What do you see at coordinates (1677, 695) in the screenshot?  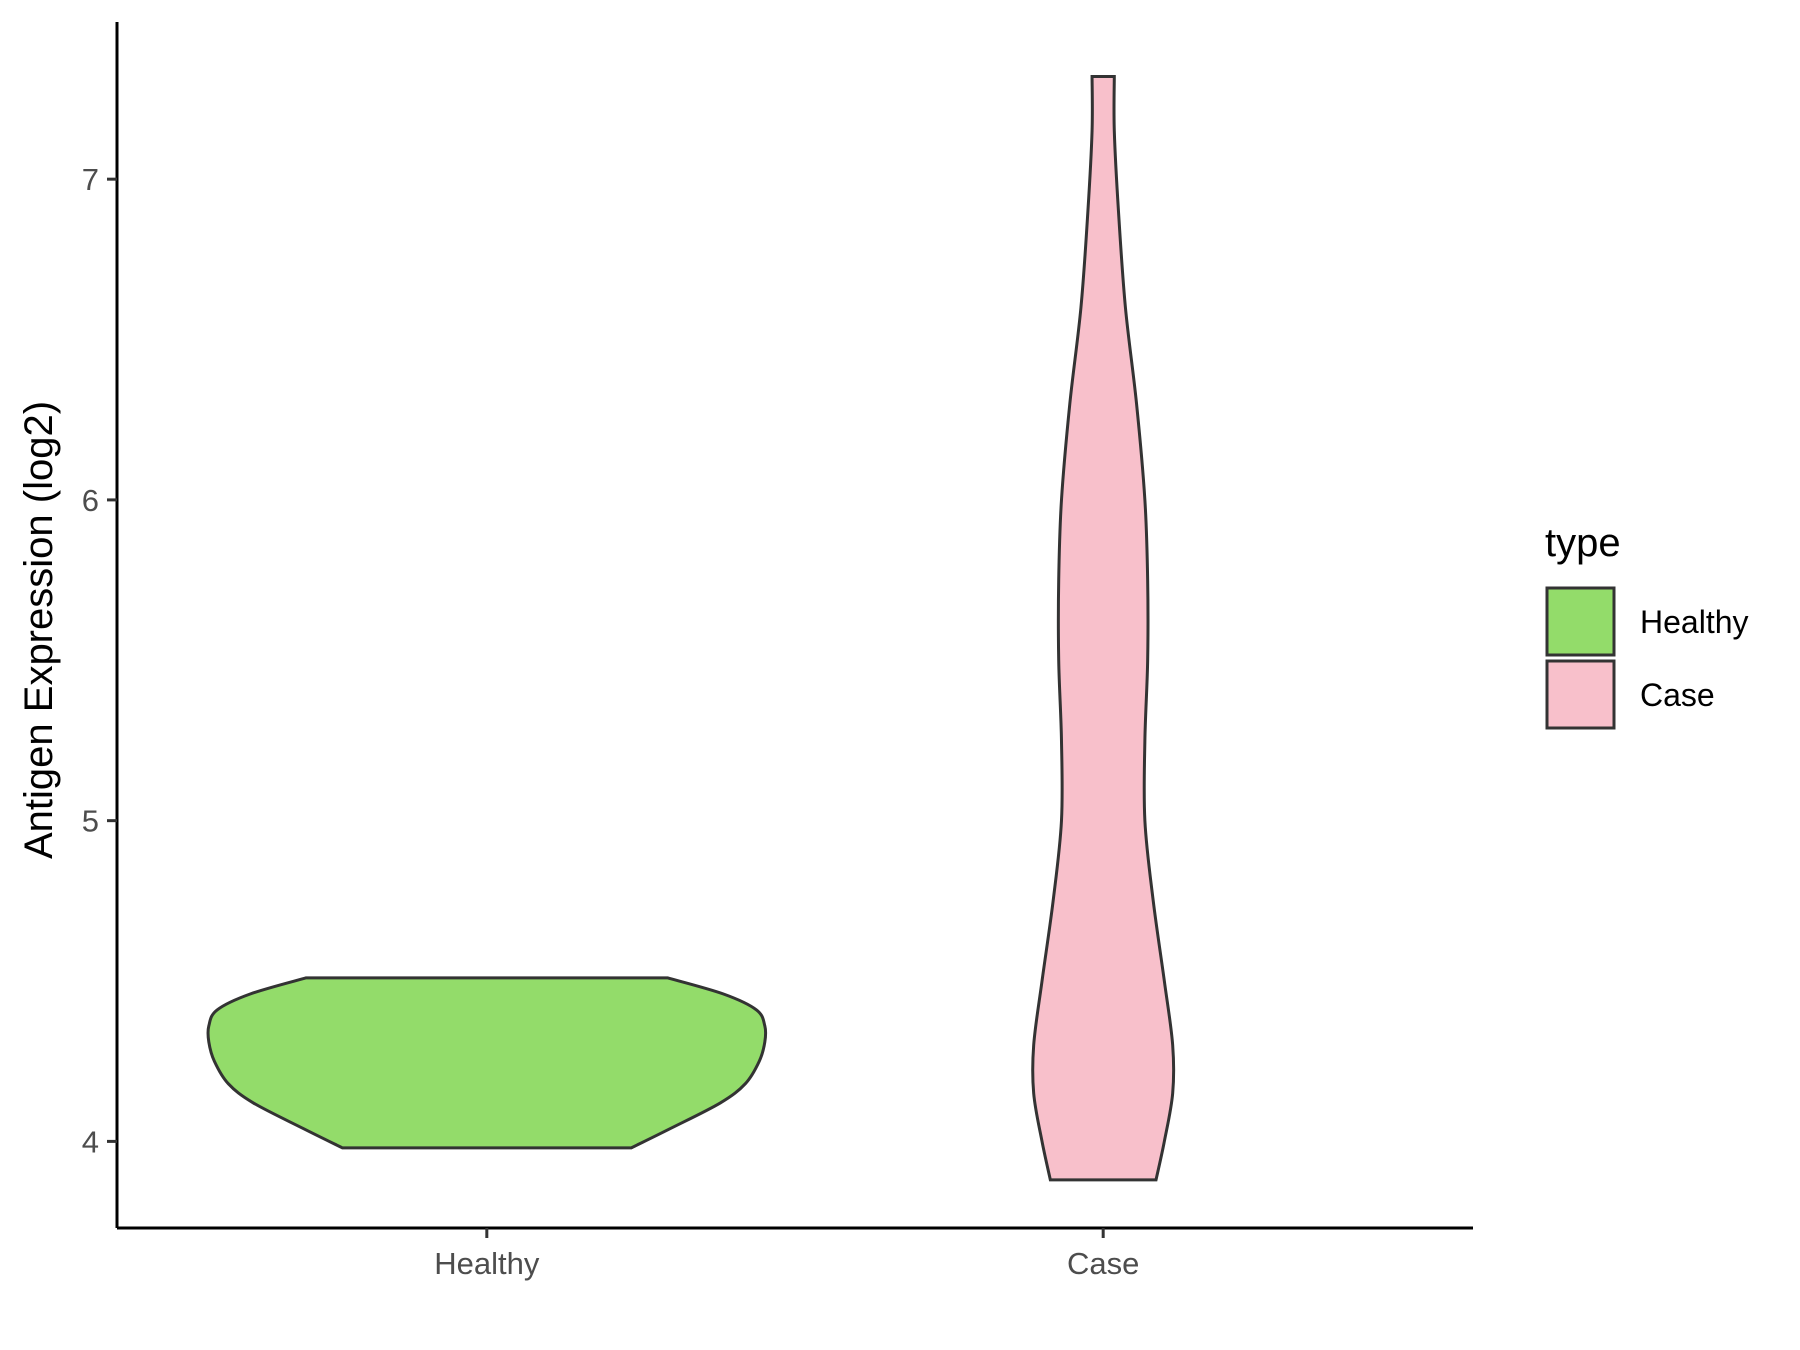 I see `legend-label-case: Case` at bounding box center [1677, 695].